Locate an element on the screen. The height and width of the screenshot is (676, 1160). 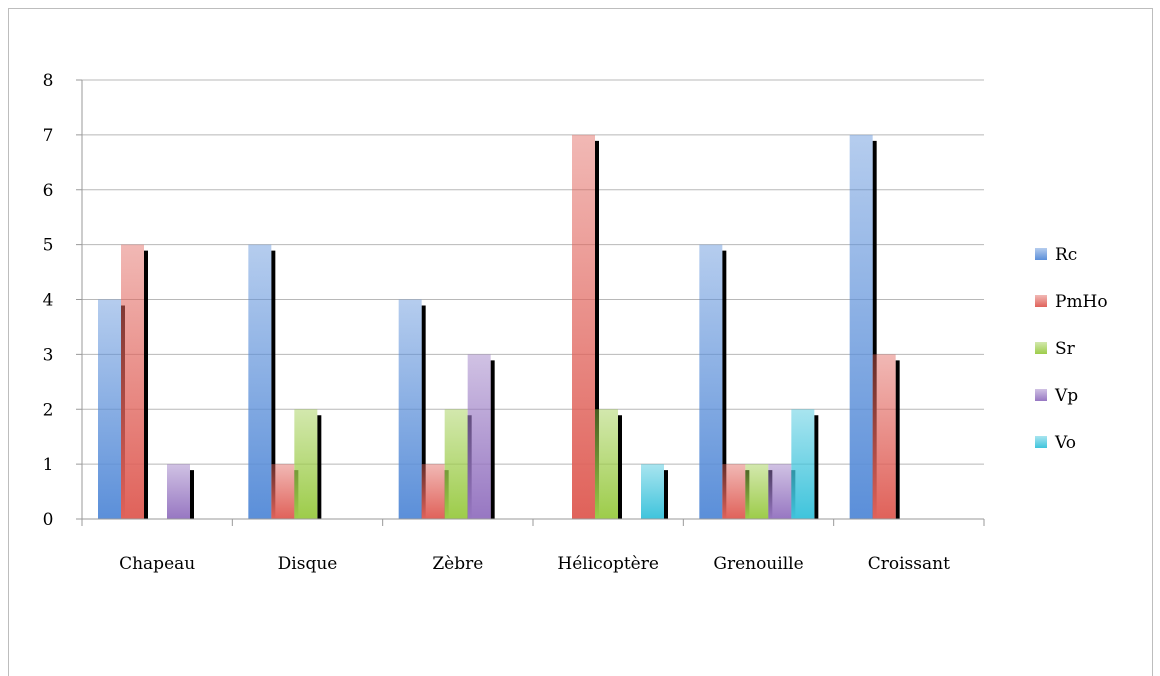
y-tick-label: 6 is located at coordinates (48, 191).